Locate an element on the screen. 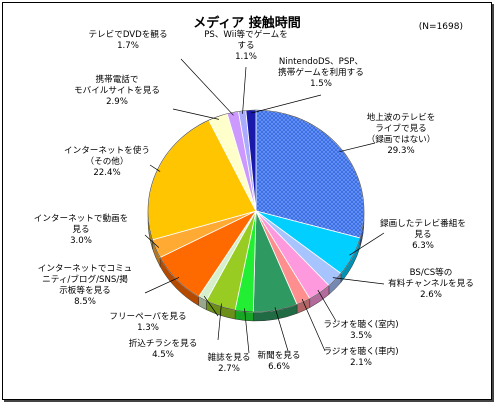 This screenshot has width=494, height=404. slice-label-12-line-1: モバイルサイトを見る is located at coordinates (117, 90).